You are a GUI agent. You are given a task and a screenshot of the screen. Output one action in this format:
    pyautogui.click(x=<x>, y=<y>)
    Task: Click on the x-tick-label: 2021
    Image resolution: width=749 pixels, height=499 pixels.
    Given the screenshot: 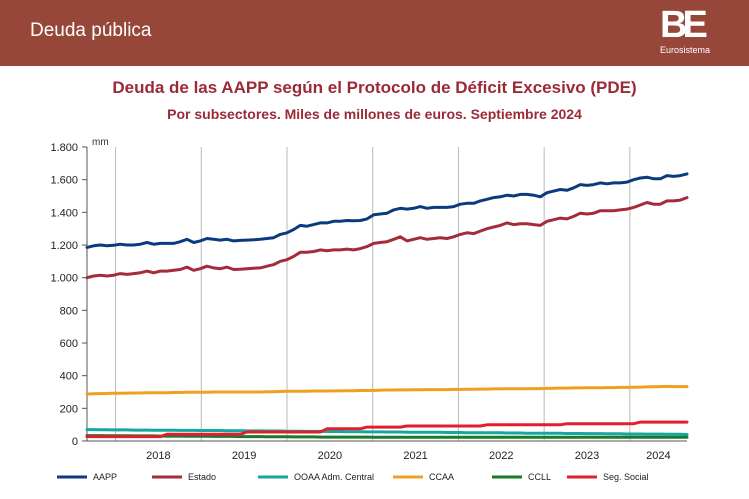 What is the action you would take?
    pyautogui.click(x=415, y=456)
    